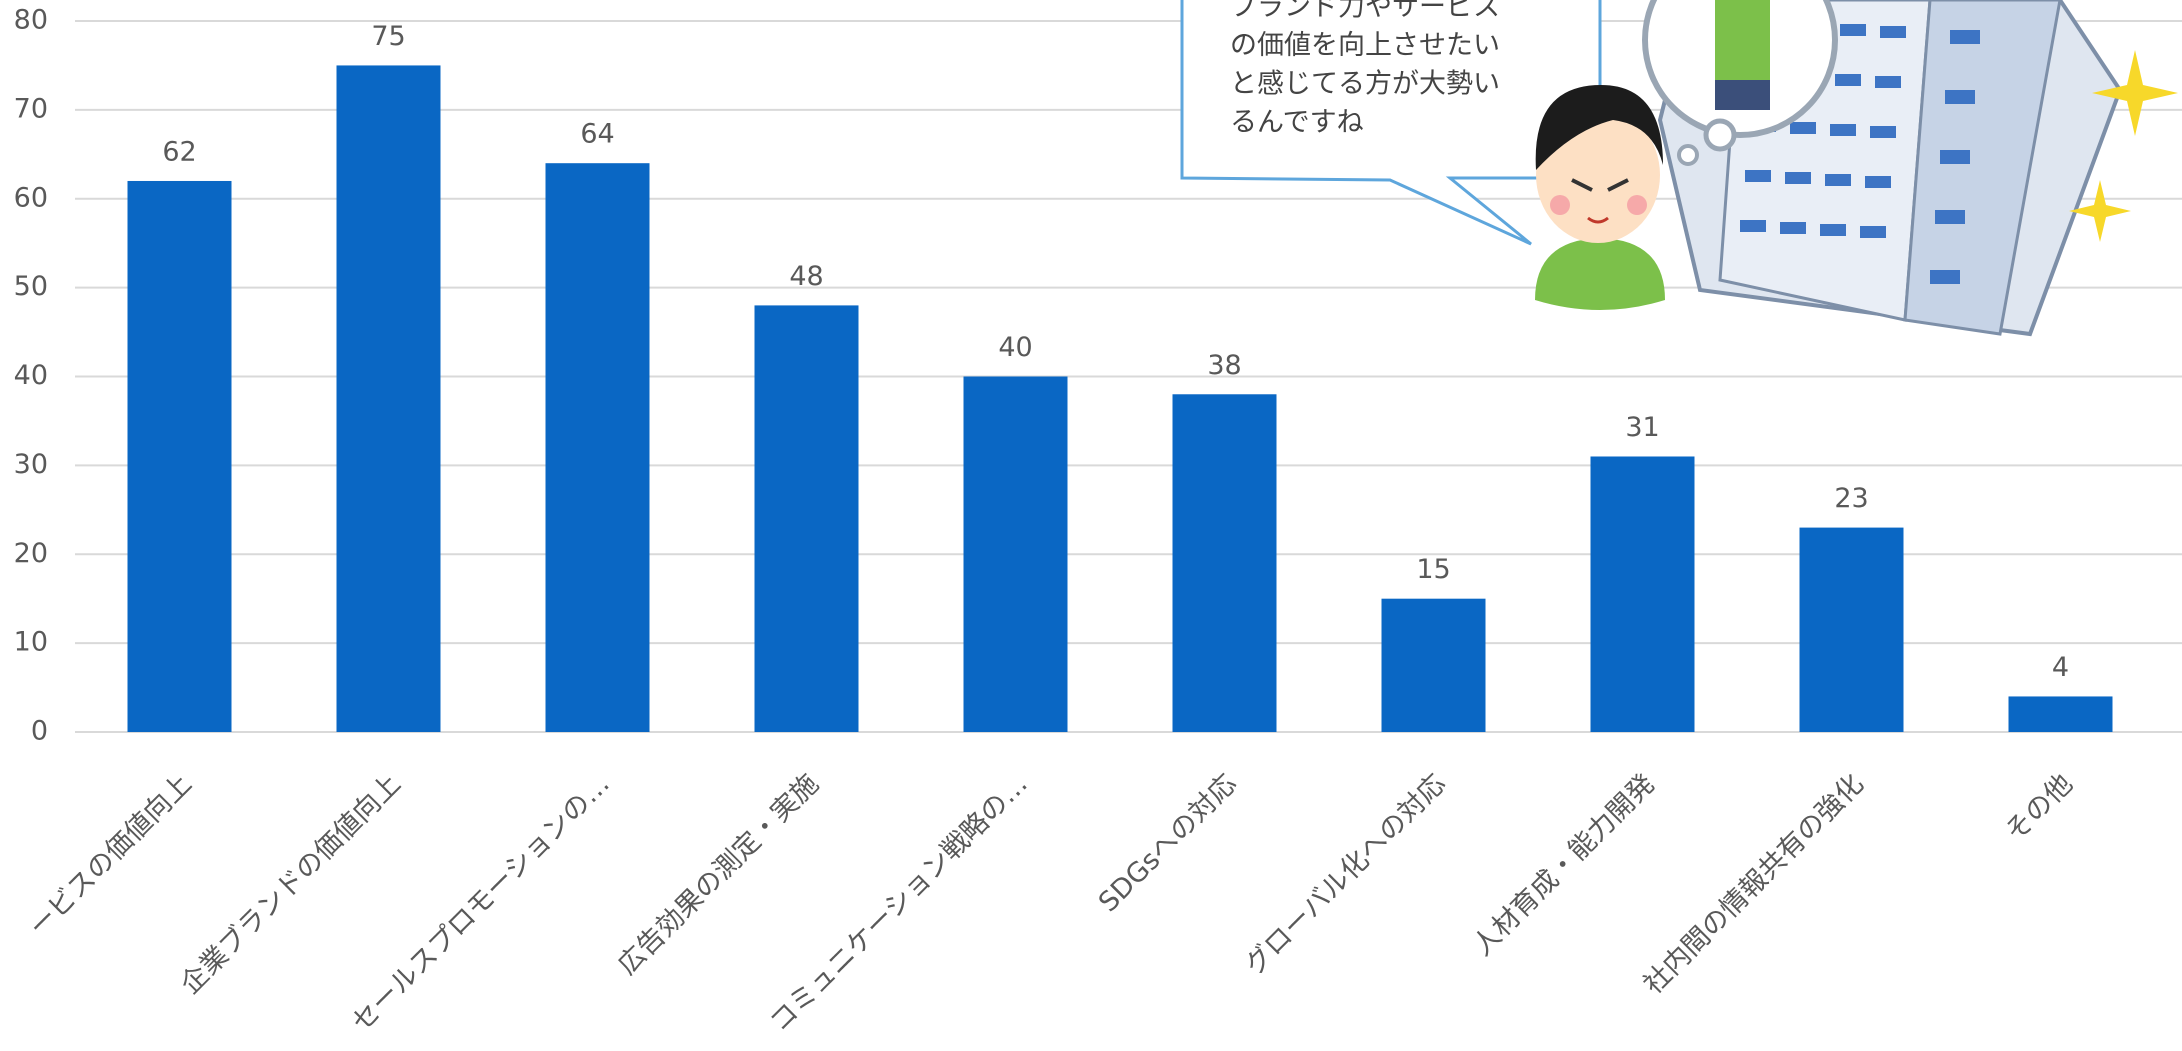 The width and height of the screenshot is (2182, 1051). What do you see at coordinates (1345, 874) in the screenshot?
I see `x-tick-label: グローバル化への対応` at bounding box center [1345, 874].